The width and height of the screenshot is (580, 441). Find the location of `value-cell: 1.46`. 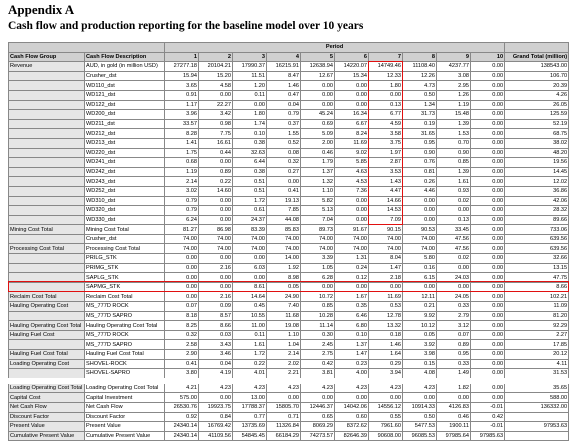

value-cell: 1.46 is located at coordinates (385, 344).